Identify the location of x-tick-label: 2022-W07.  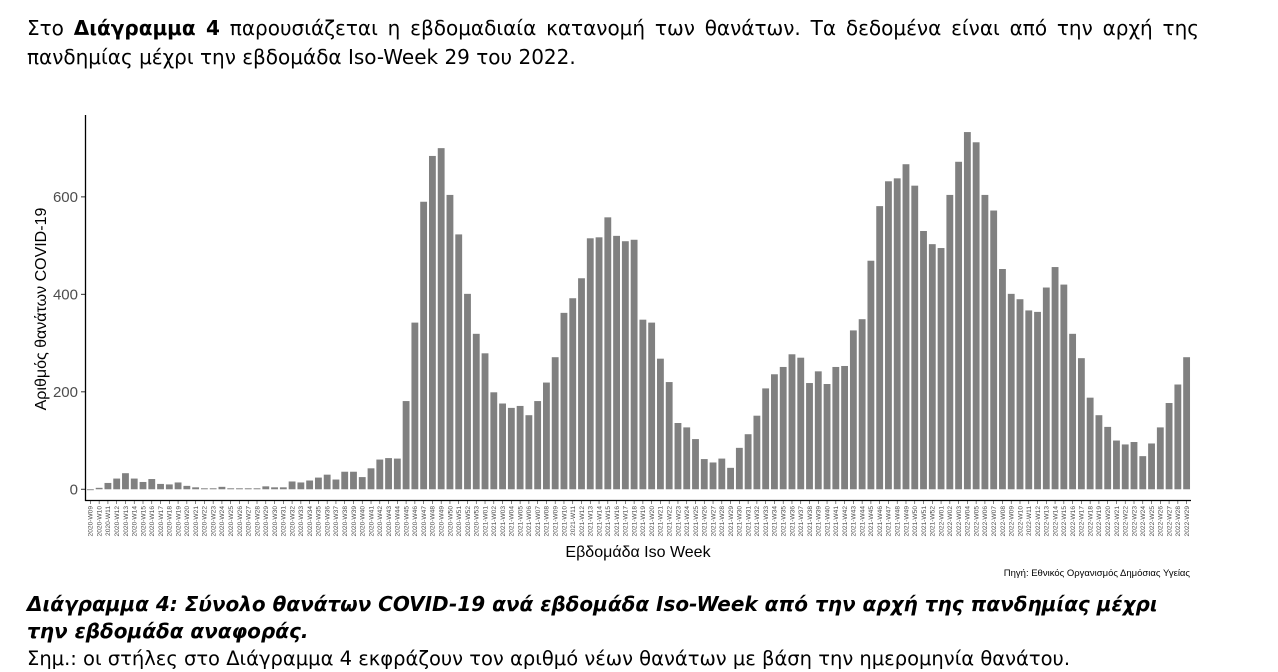
(994, 521).